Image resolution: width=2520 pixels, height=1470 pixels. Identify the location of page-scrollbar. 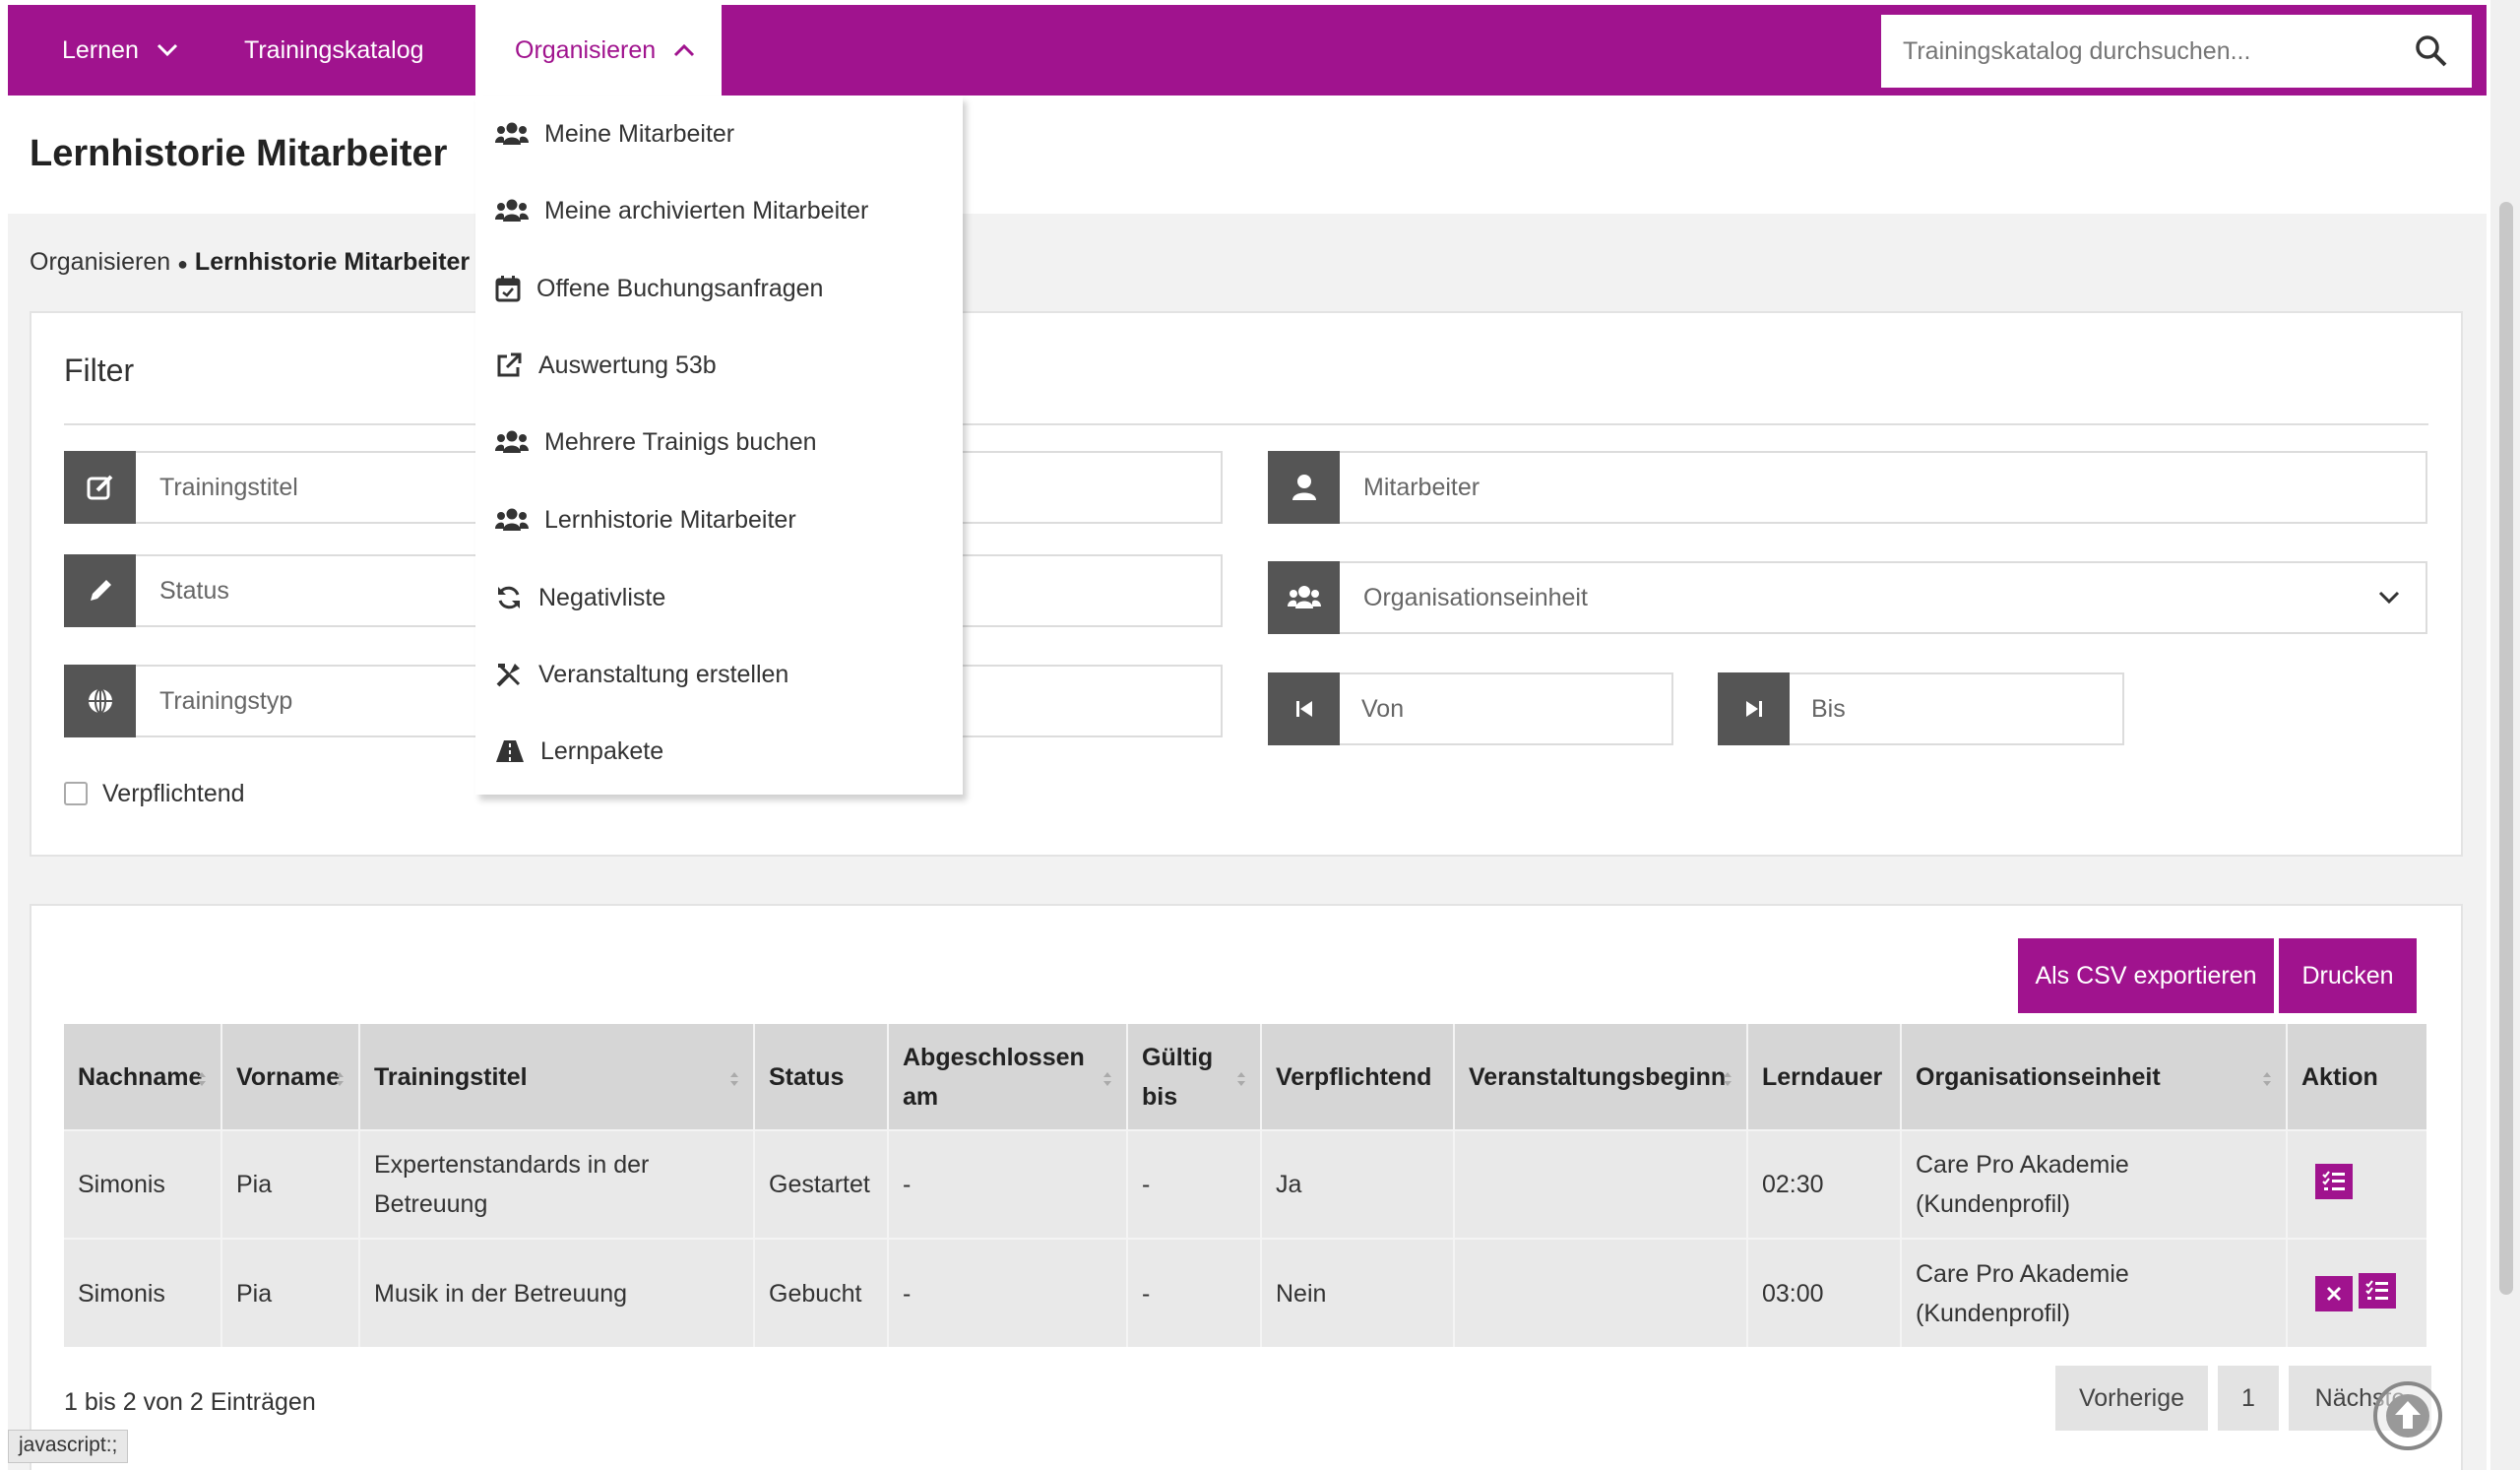
(2505, 735).